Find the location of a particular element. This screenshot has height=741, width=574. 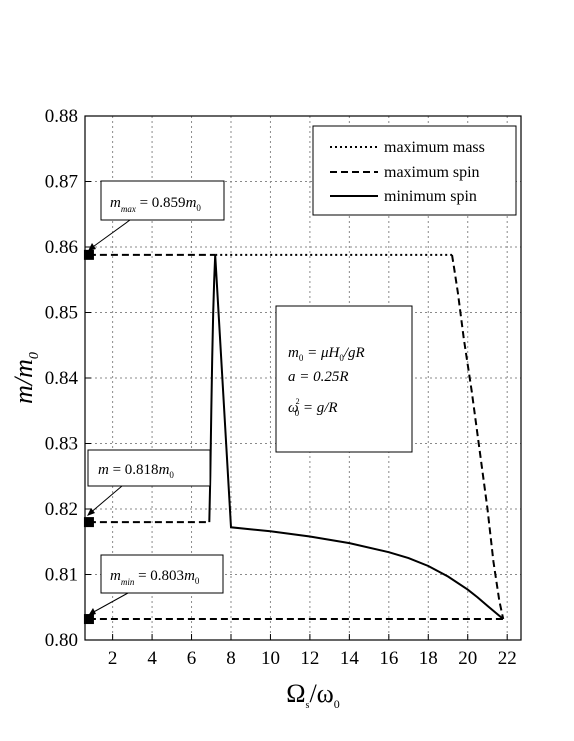

x-tick-label: 22 is located at coordinates (507, 658).